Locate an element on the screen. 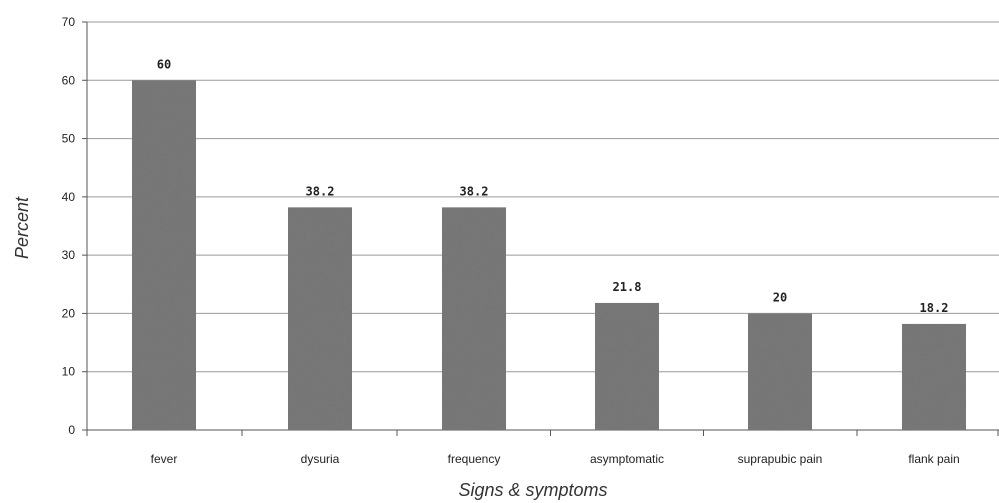  y-tick-label: 30 is located at coordinates (69, 255).